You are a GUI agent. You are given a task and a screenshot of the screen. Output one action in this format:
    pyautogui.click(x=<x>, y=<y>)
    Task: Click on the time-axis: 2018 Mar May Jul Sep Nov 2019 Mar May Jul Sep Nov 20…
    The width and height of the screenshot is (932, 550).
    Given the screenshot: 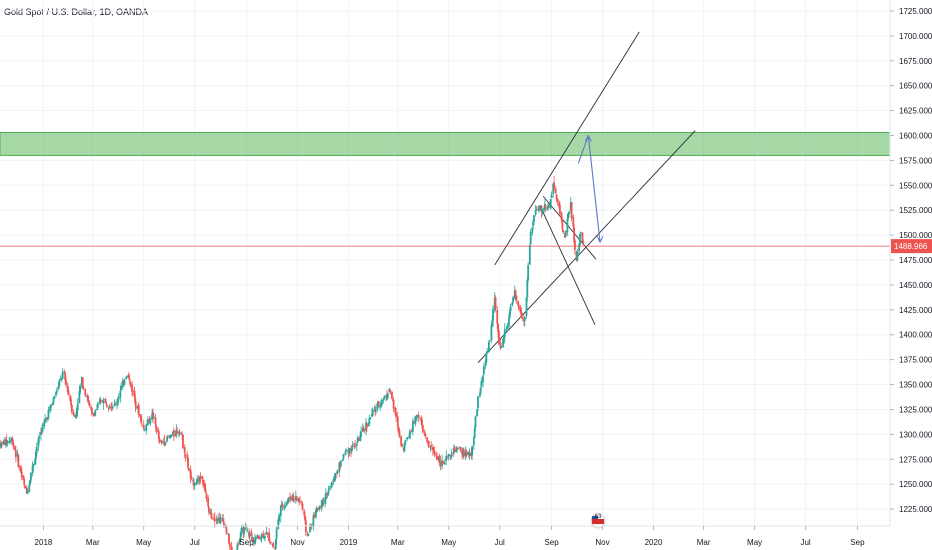 What is the action you would take?
    pyautogui.click(x=450, y=536)
    